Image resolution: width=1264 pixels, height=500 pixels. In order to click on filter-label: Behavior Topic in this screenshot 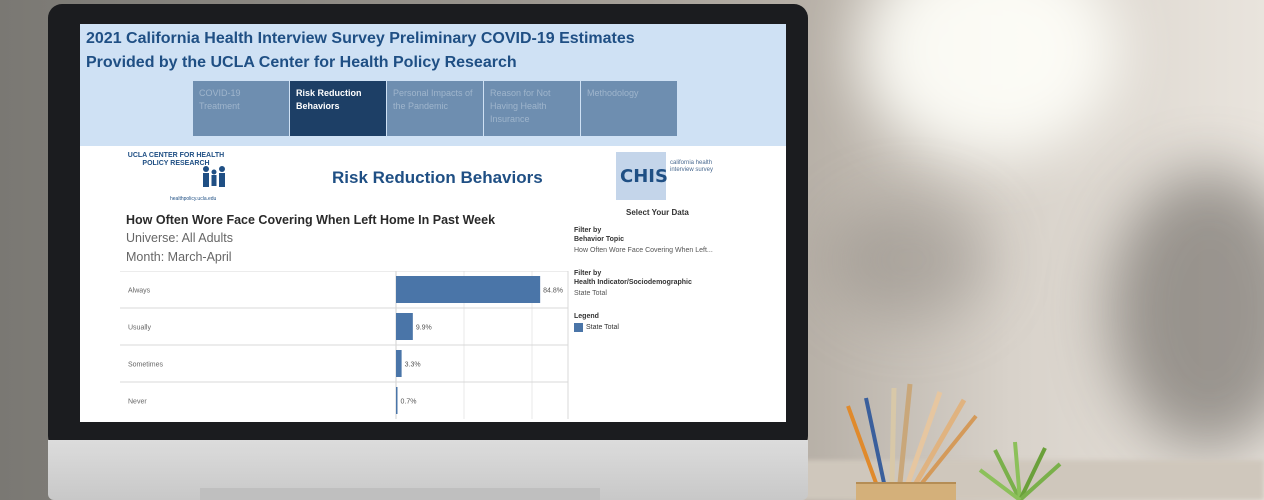, I will do `click(599, 239)`.